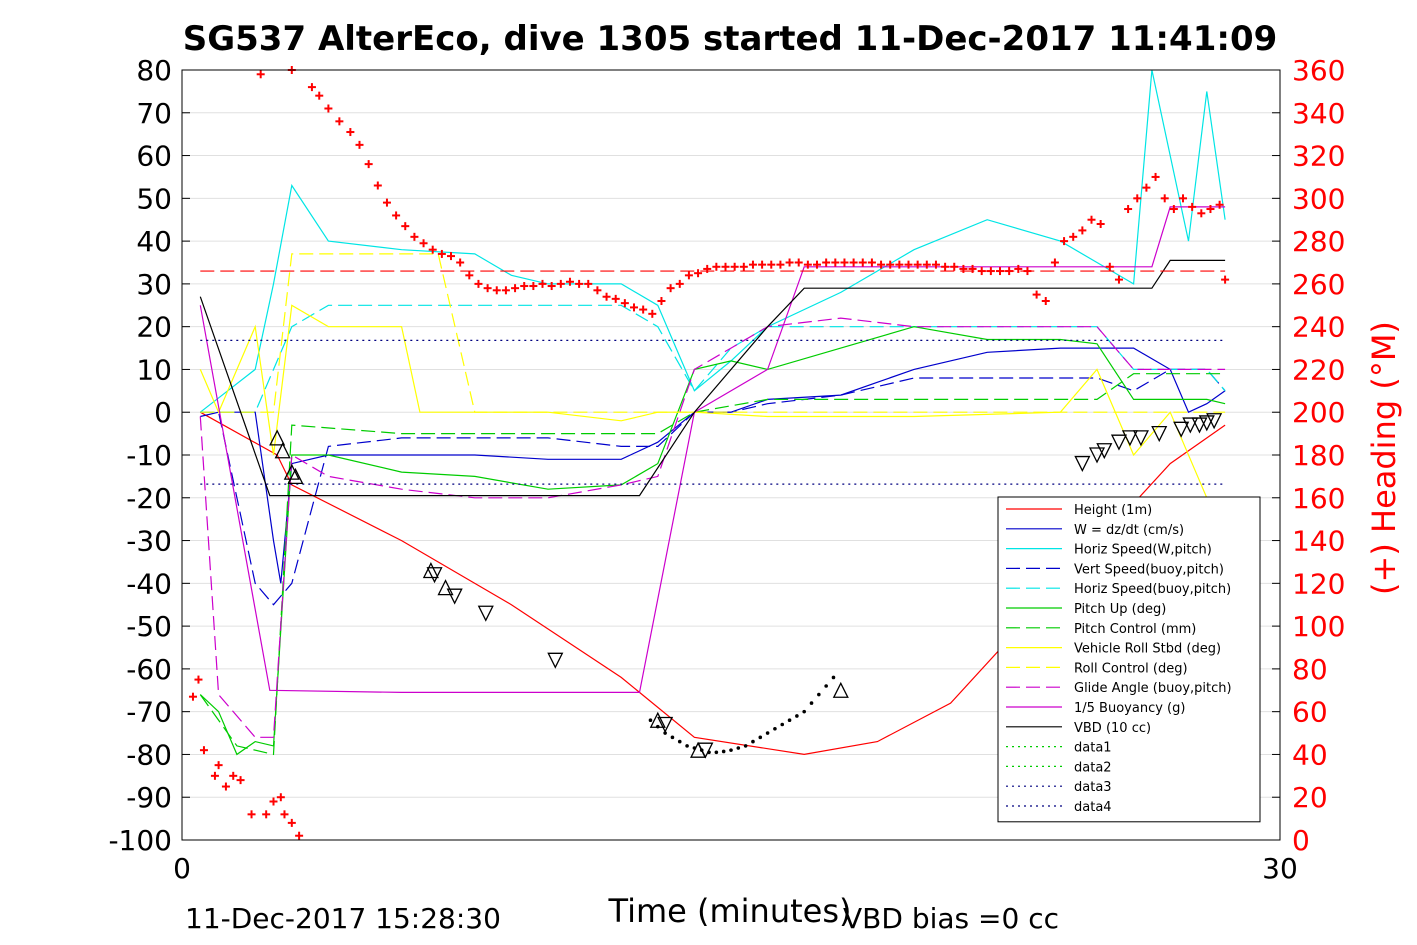  Describe the element at coordinates (154, 327) in the screenshot. I see `y-tick-label: 20` at that location.